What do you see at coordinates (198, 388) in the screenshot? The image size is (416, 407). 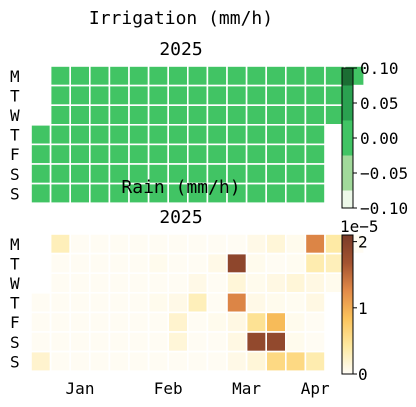 I see `rain-x-tick-labels: Jan Feb Mar Apr` at bounding box center [198, 388].